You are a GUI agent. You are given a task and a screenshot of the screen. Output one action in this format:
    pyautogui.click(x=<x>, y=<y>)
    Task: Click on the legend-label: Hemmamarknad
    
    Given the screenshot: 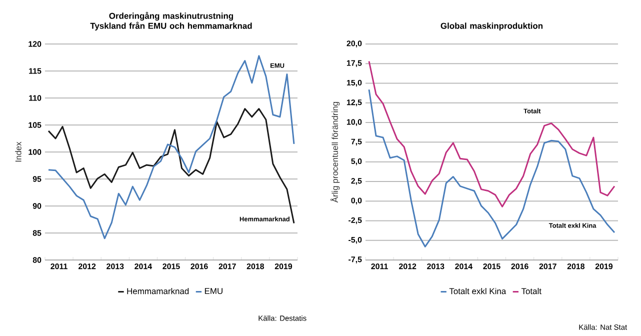 What is the action you would take?
    pyautogui.click(x=158, y=291)
    